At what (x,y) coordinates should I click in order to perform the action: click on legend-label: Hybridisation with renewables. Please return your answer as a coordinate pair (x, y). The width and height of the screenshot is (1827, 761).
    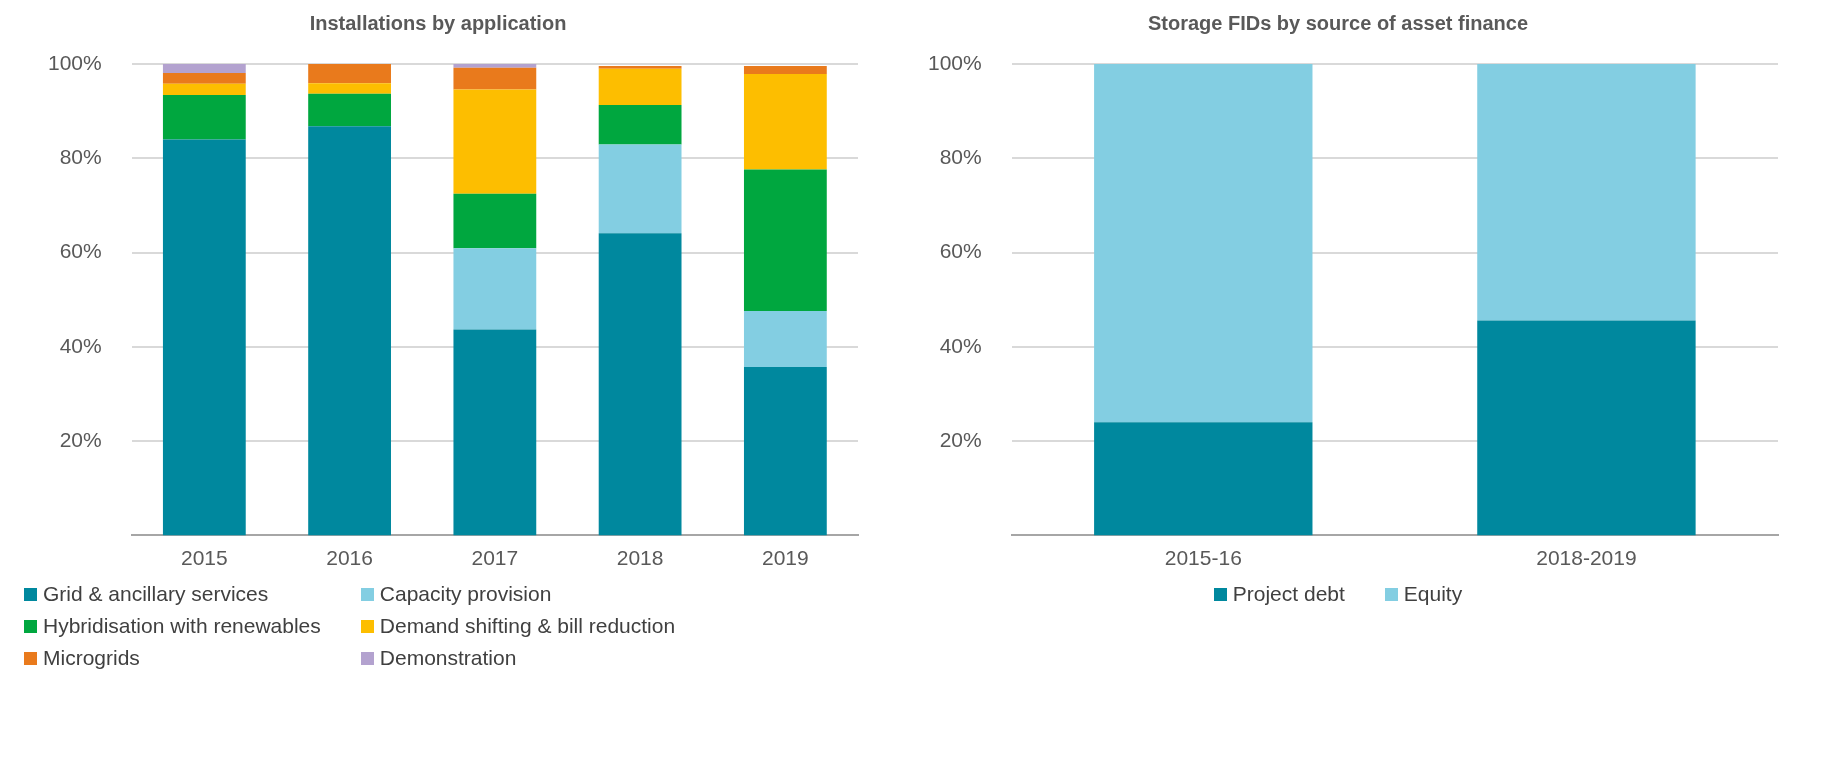
    Looking at the image, I should click on (182, 626).